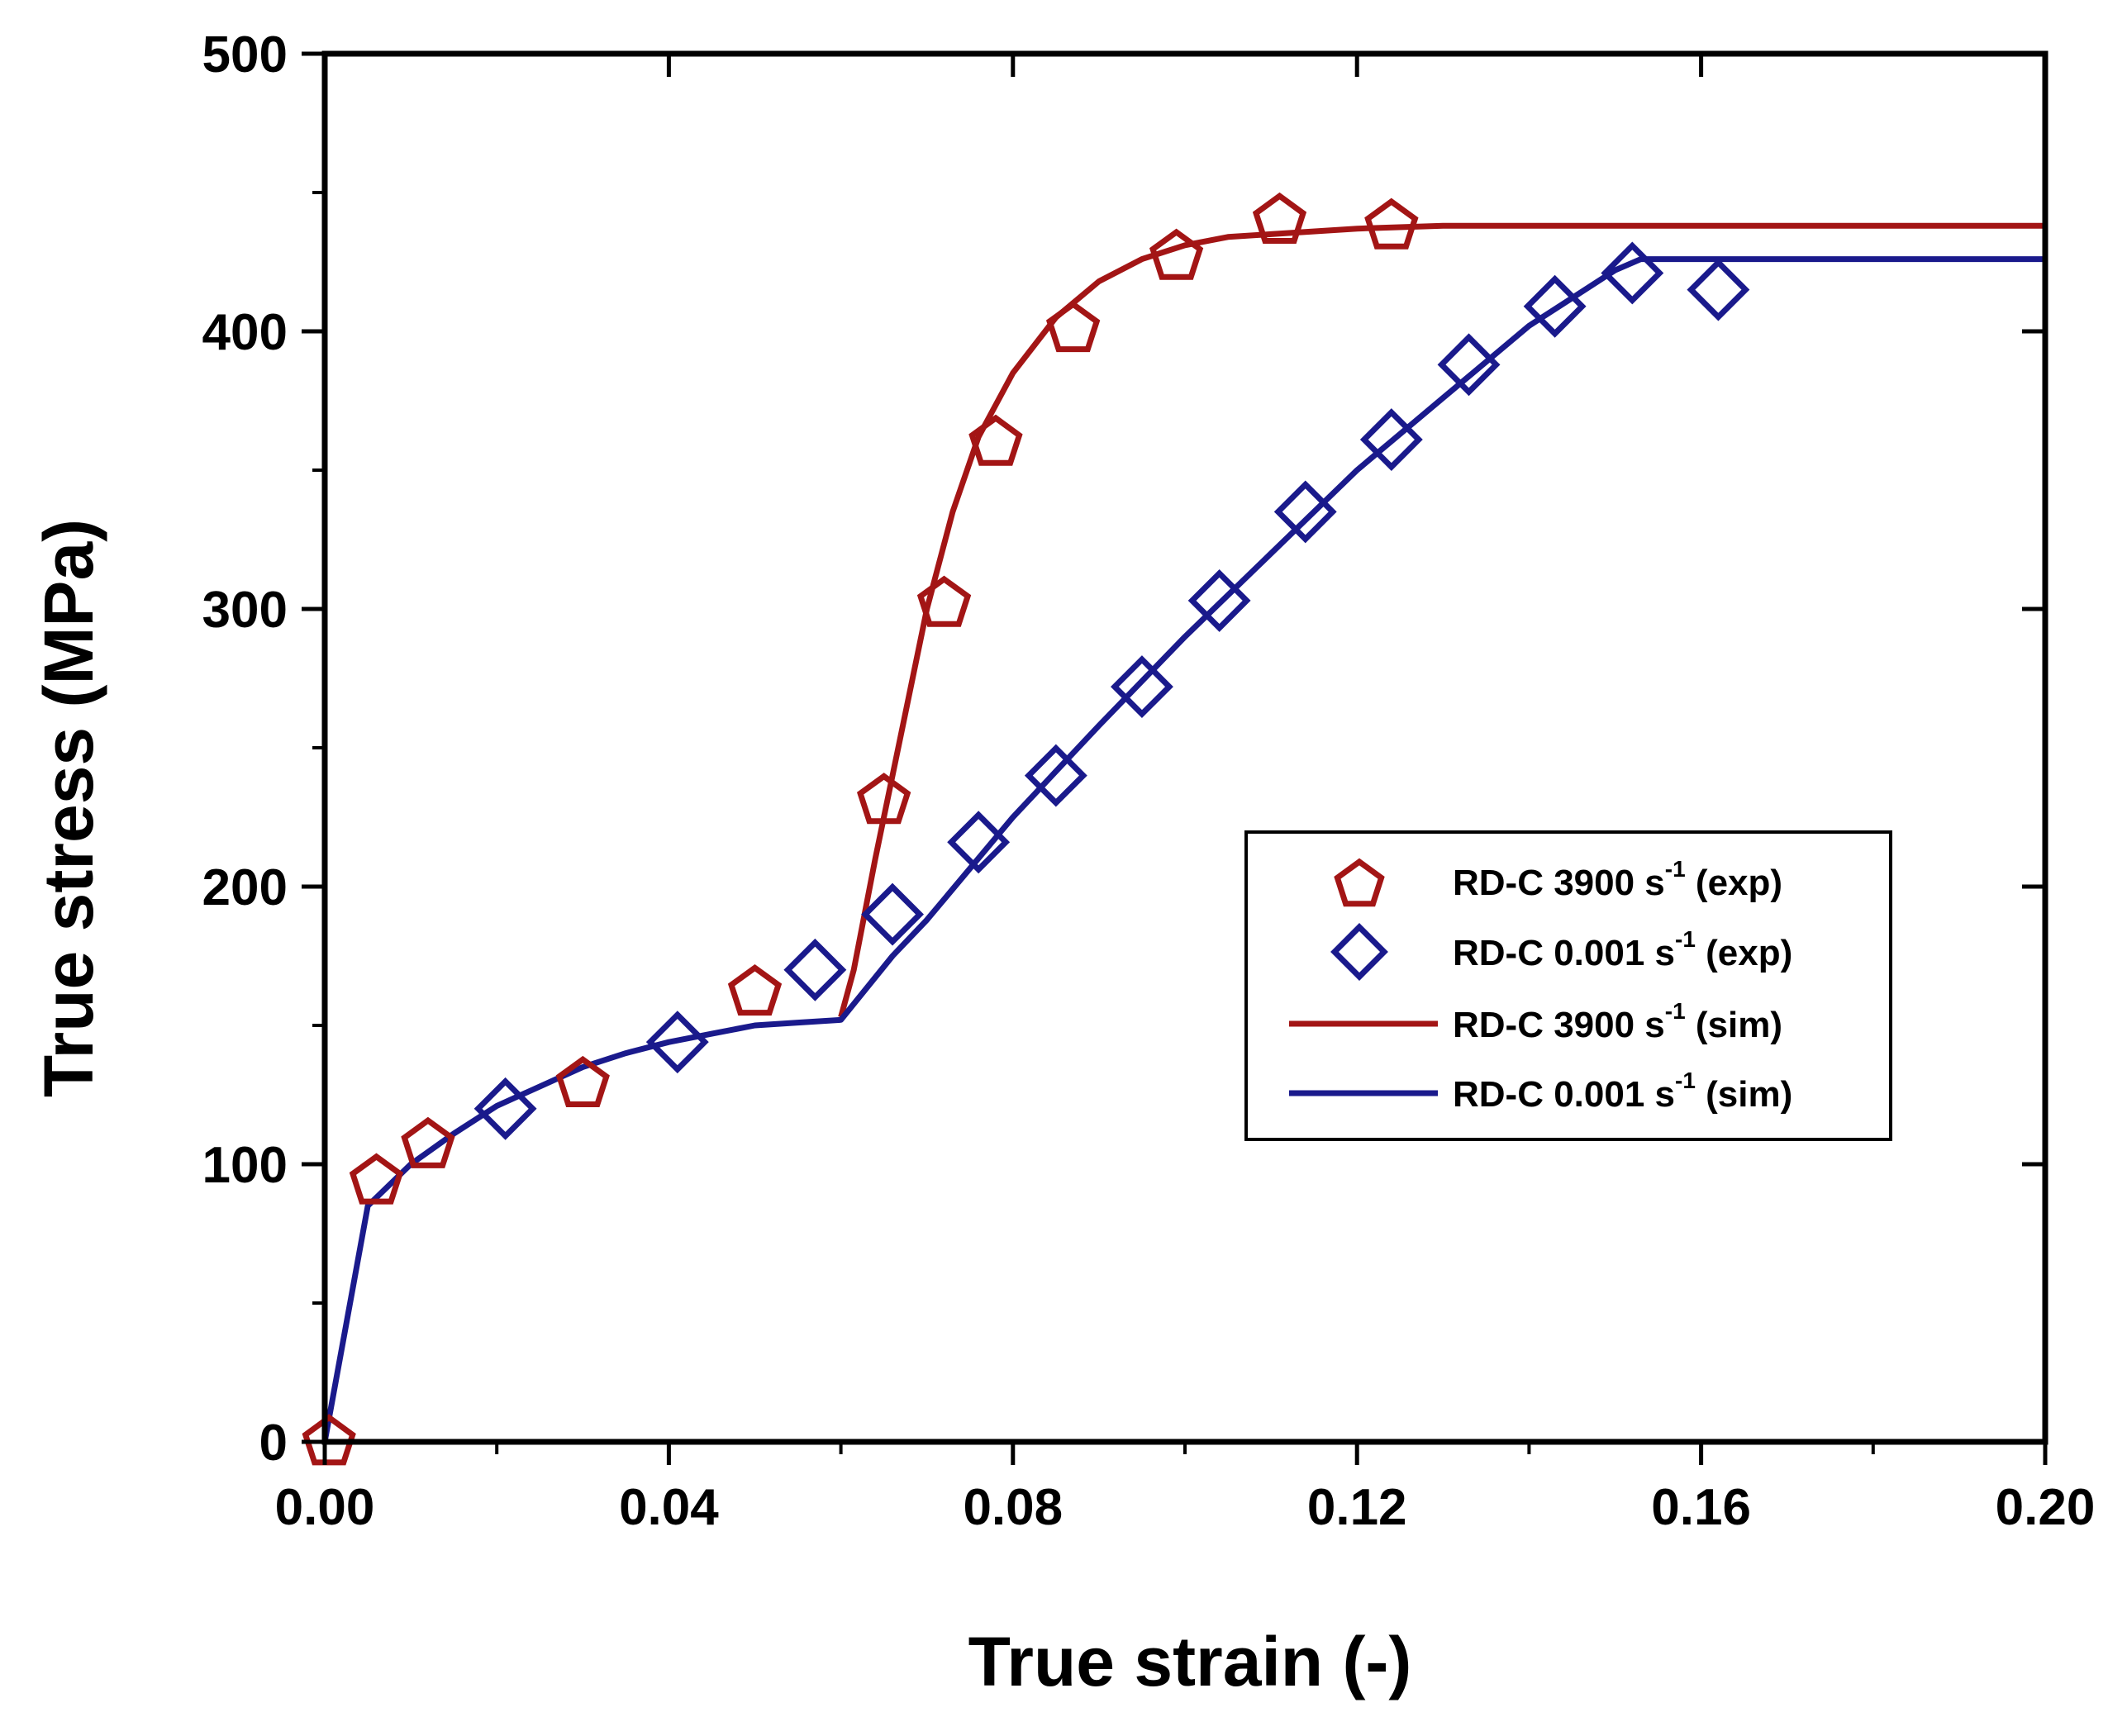 The image size is (2127, 1736). I want to click on x-tick-label: 0.04, so click(669, 1507).